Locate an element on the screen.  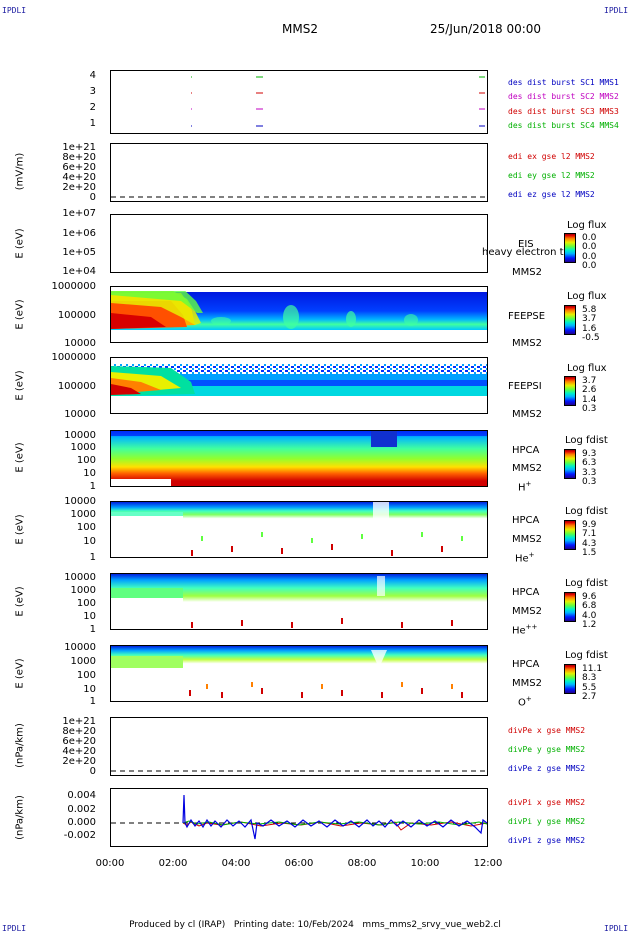
colorbar-value: 9.3 is located at coordinates (589, 454).